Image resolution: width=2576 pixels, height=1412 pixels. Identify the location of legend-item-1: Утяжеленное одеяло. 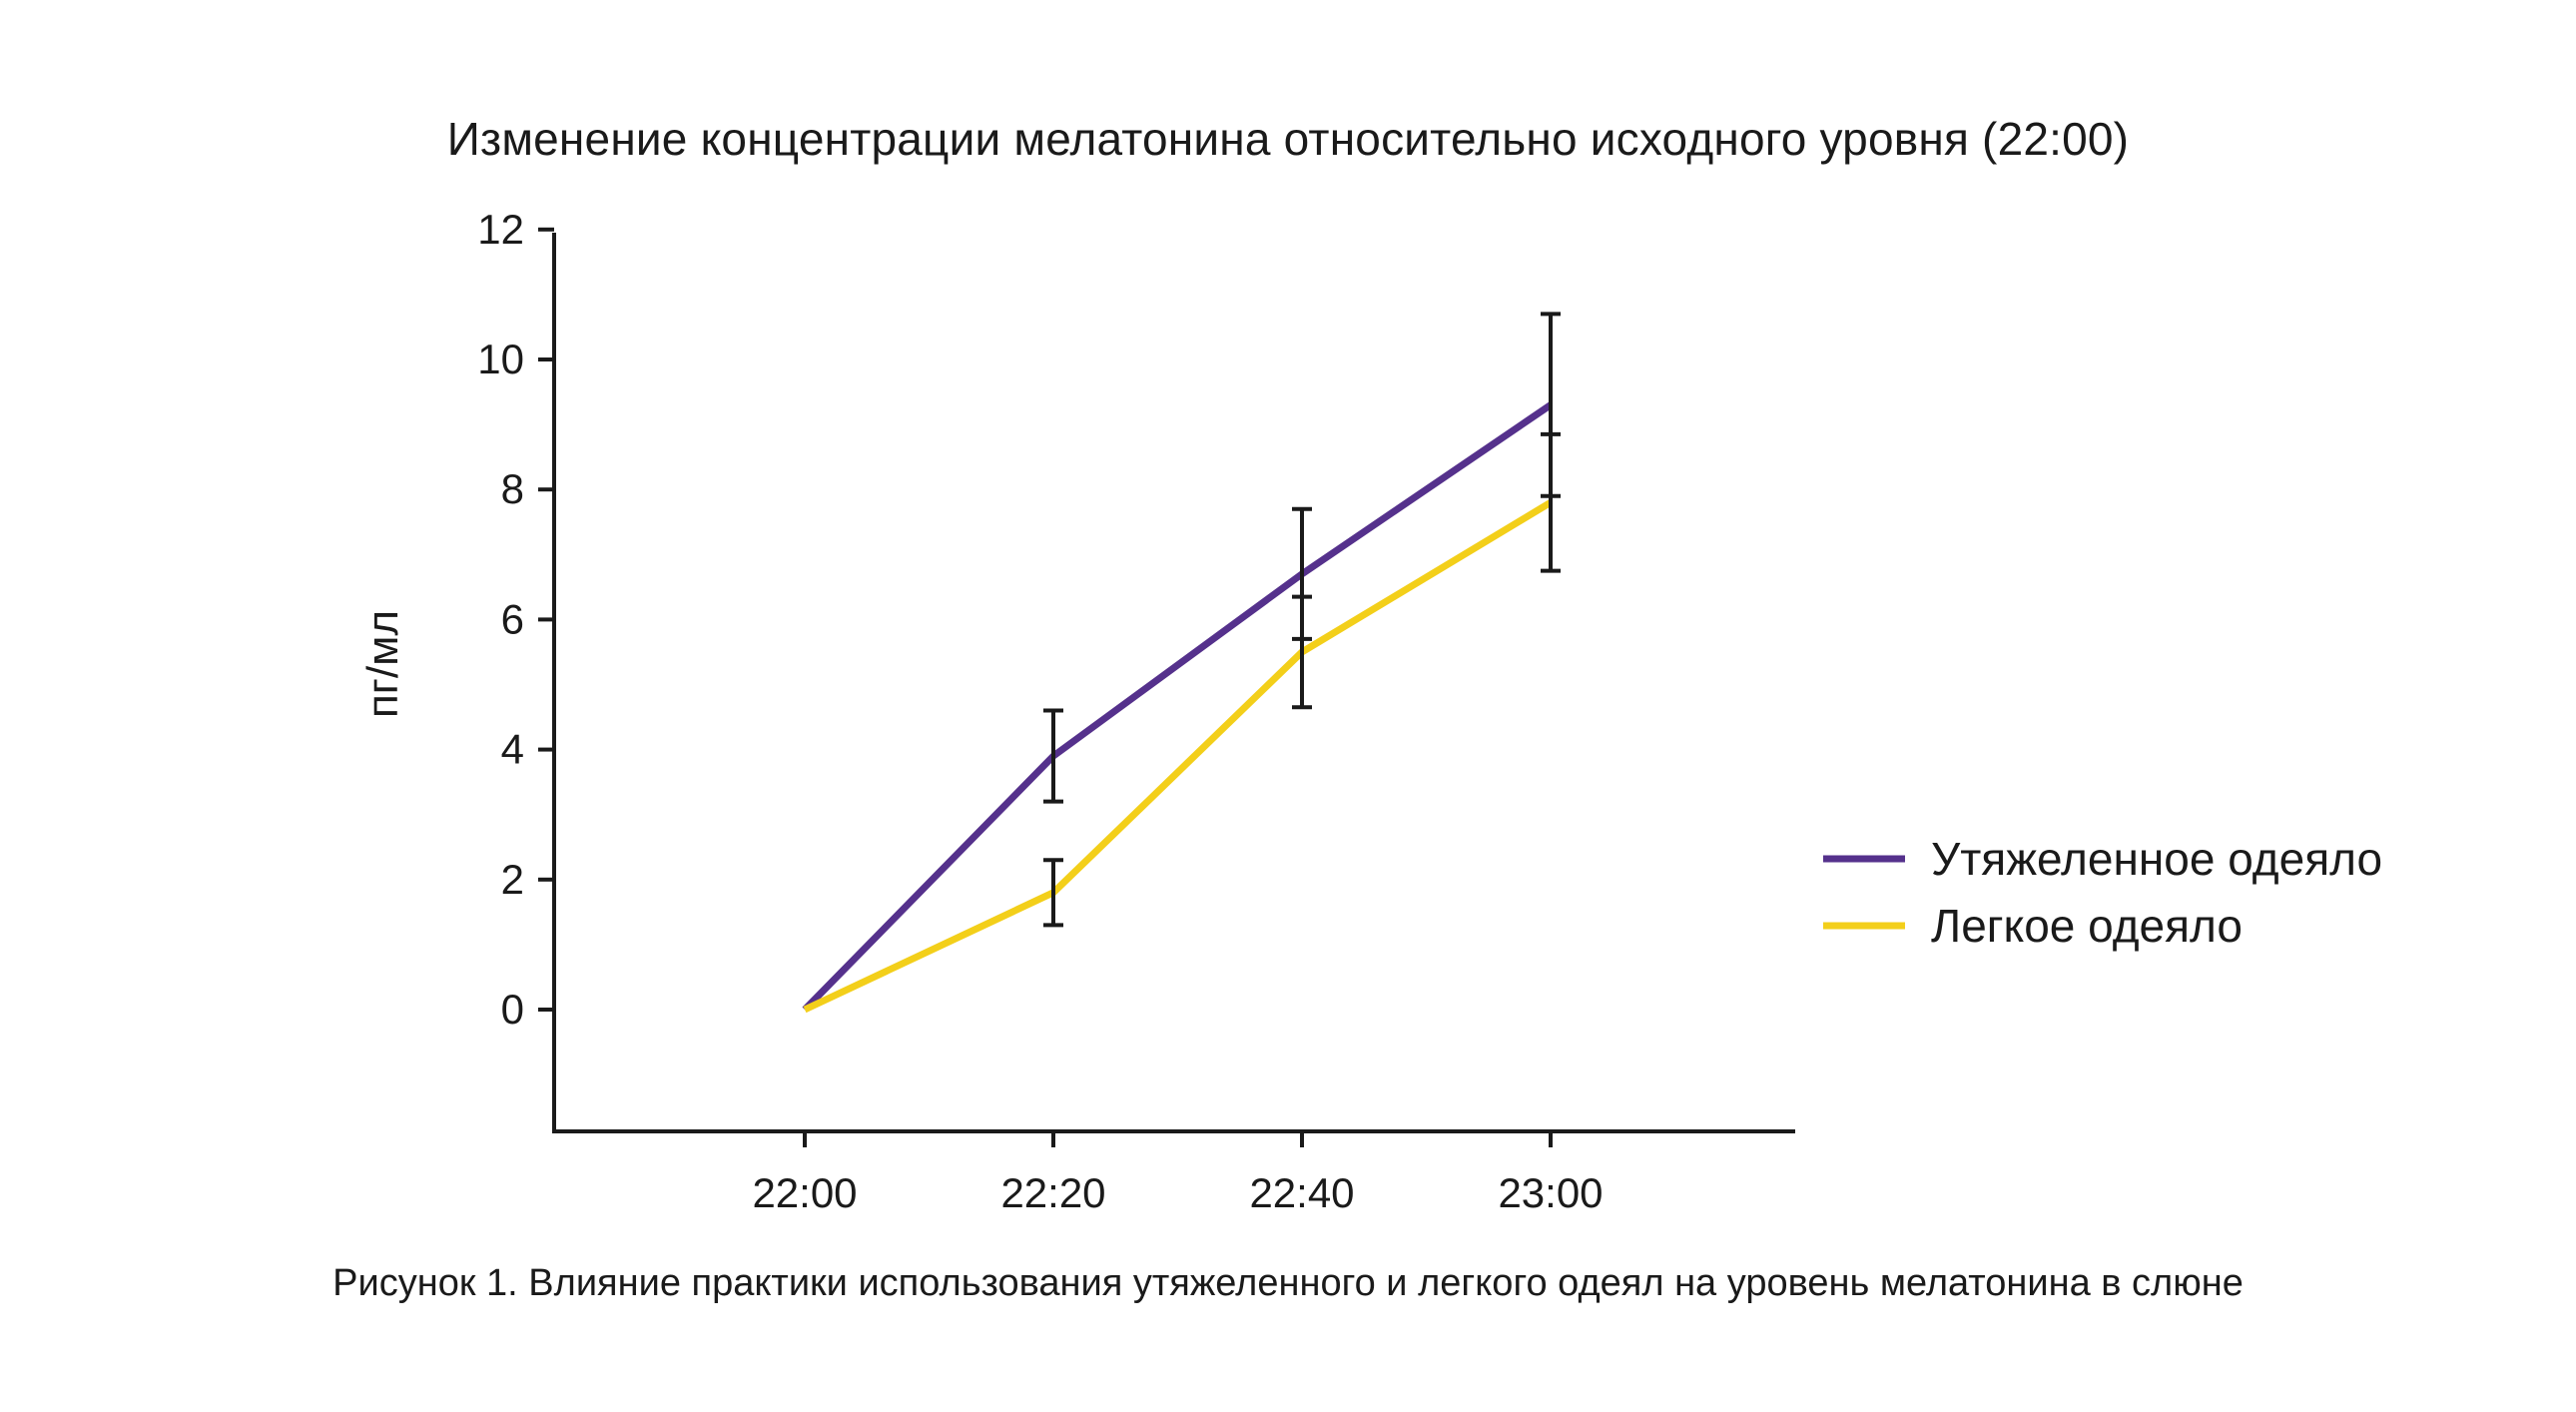
(2102, 859).